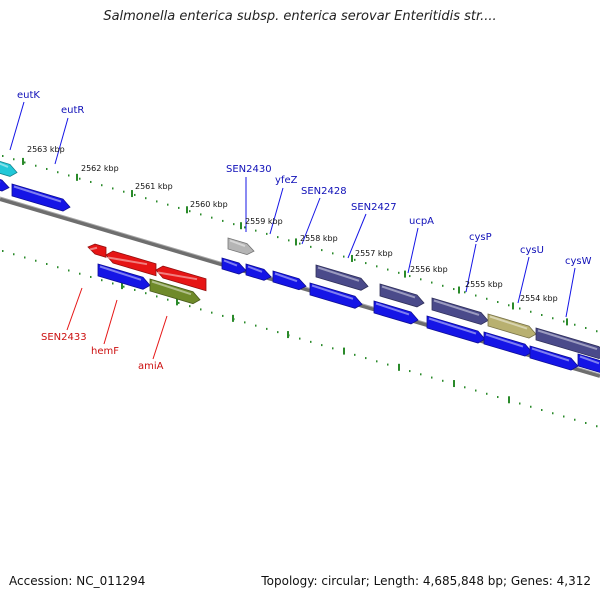 The image size is (600, 600). What do you see at coordinates (120, 273) in the screenshot?
I see `gene-hemF-feature-shine` at bounding box center [120, 273].